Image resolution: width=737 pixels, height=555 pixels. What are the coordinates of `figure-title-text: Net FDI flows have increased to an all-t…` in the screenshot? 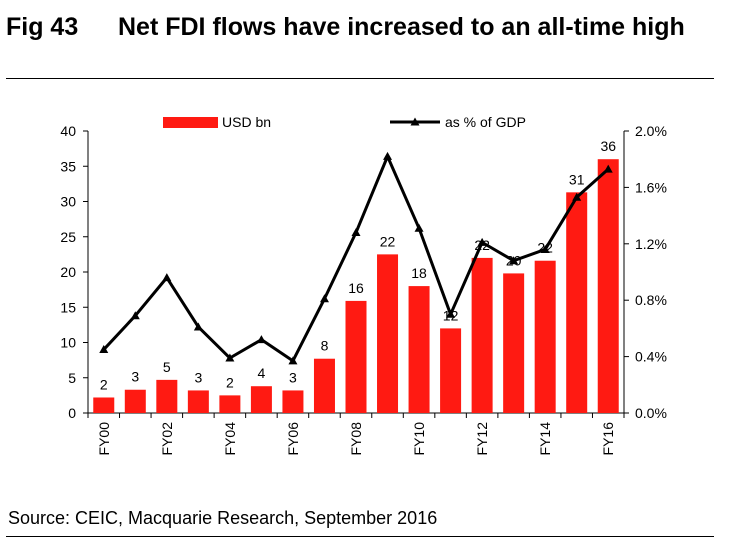 It's located at (401, 27).